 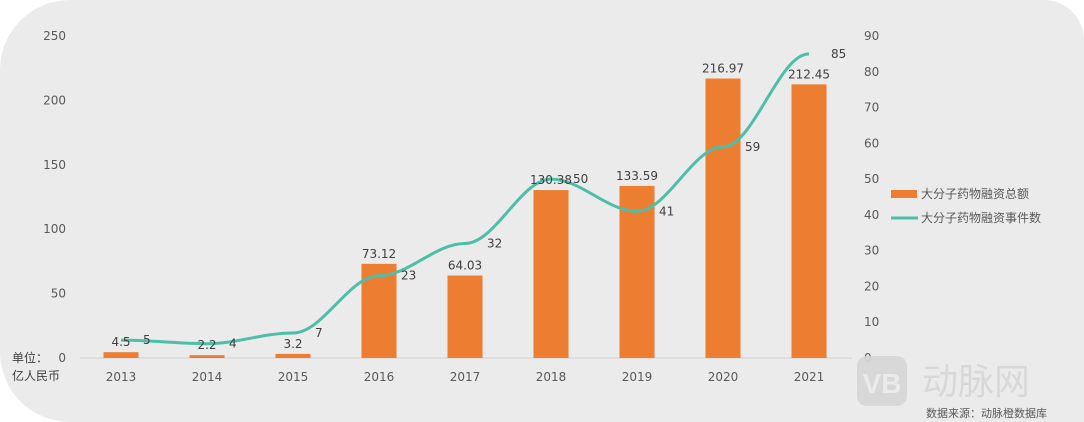 I want to click on svg-text: VB, so click(x=882, y=383).